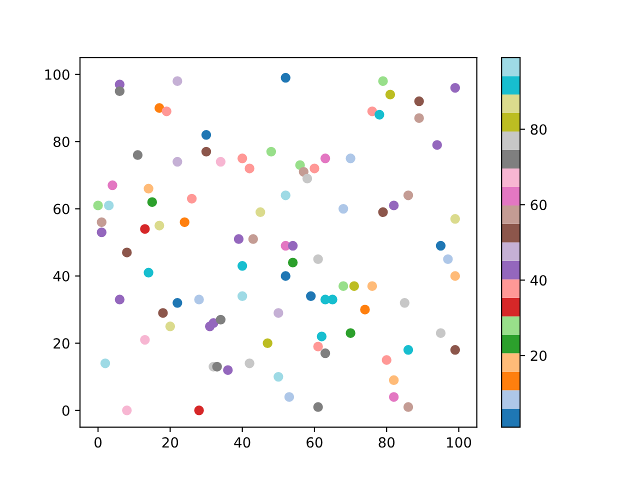 This screenshot has height=480, width=640. What do you see at coordinates (538, 129) in the screenshot?
I see `color-bar-label: 80` at bounding box center [538, 129].